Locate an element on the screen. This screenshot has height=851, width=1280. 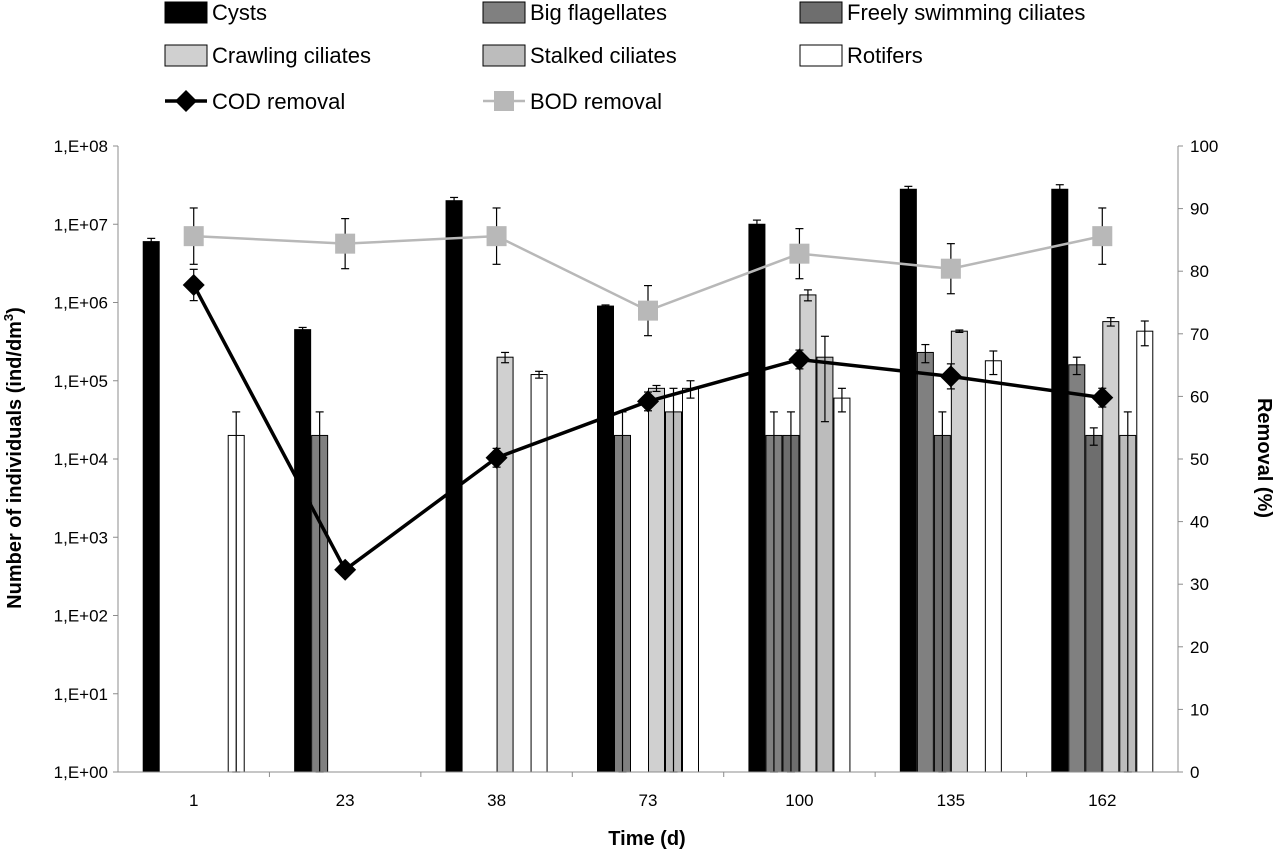
y-left-tick-label: 1,E+04 is located at coordinates (81, 459).